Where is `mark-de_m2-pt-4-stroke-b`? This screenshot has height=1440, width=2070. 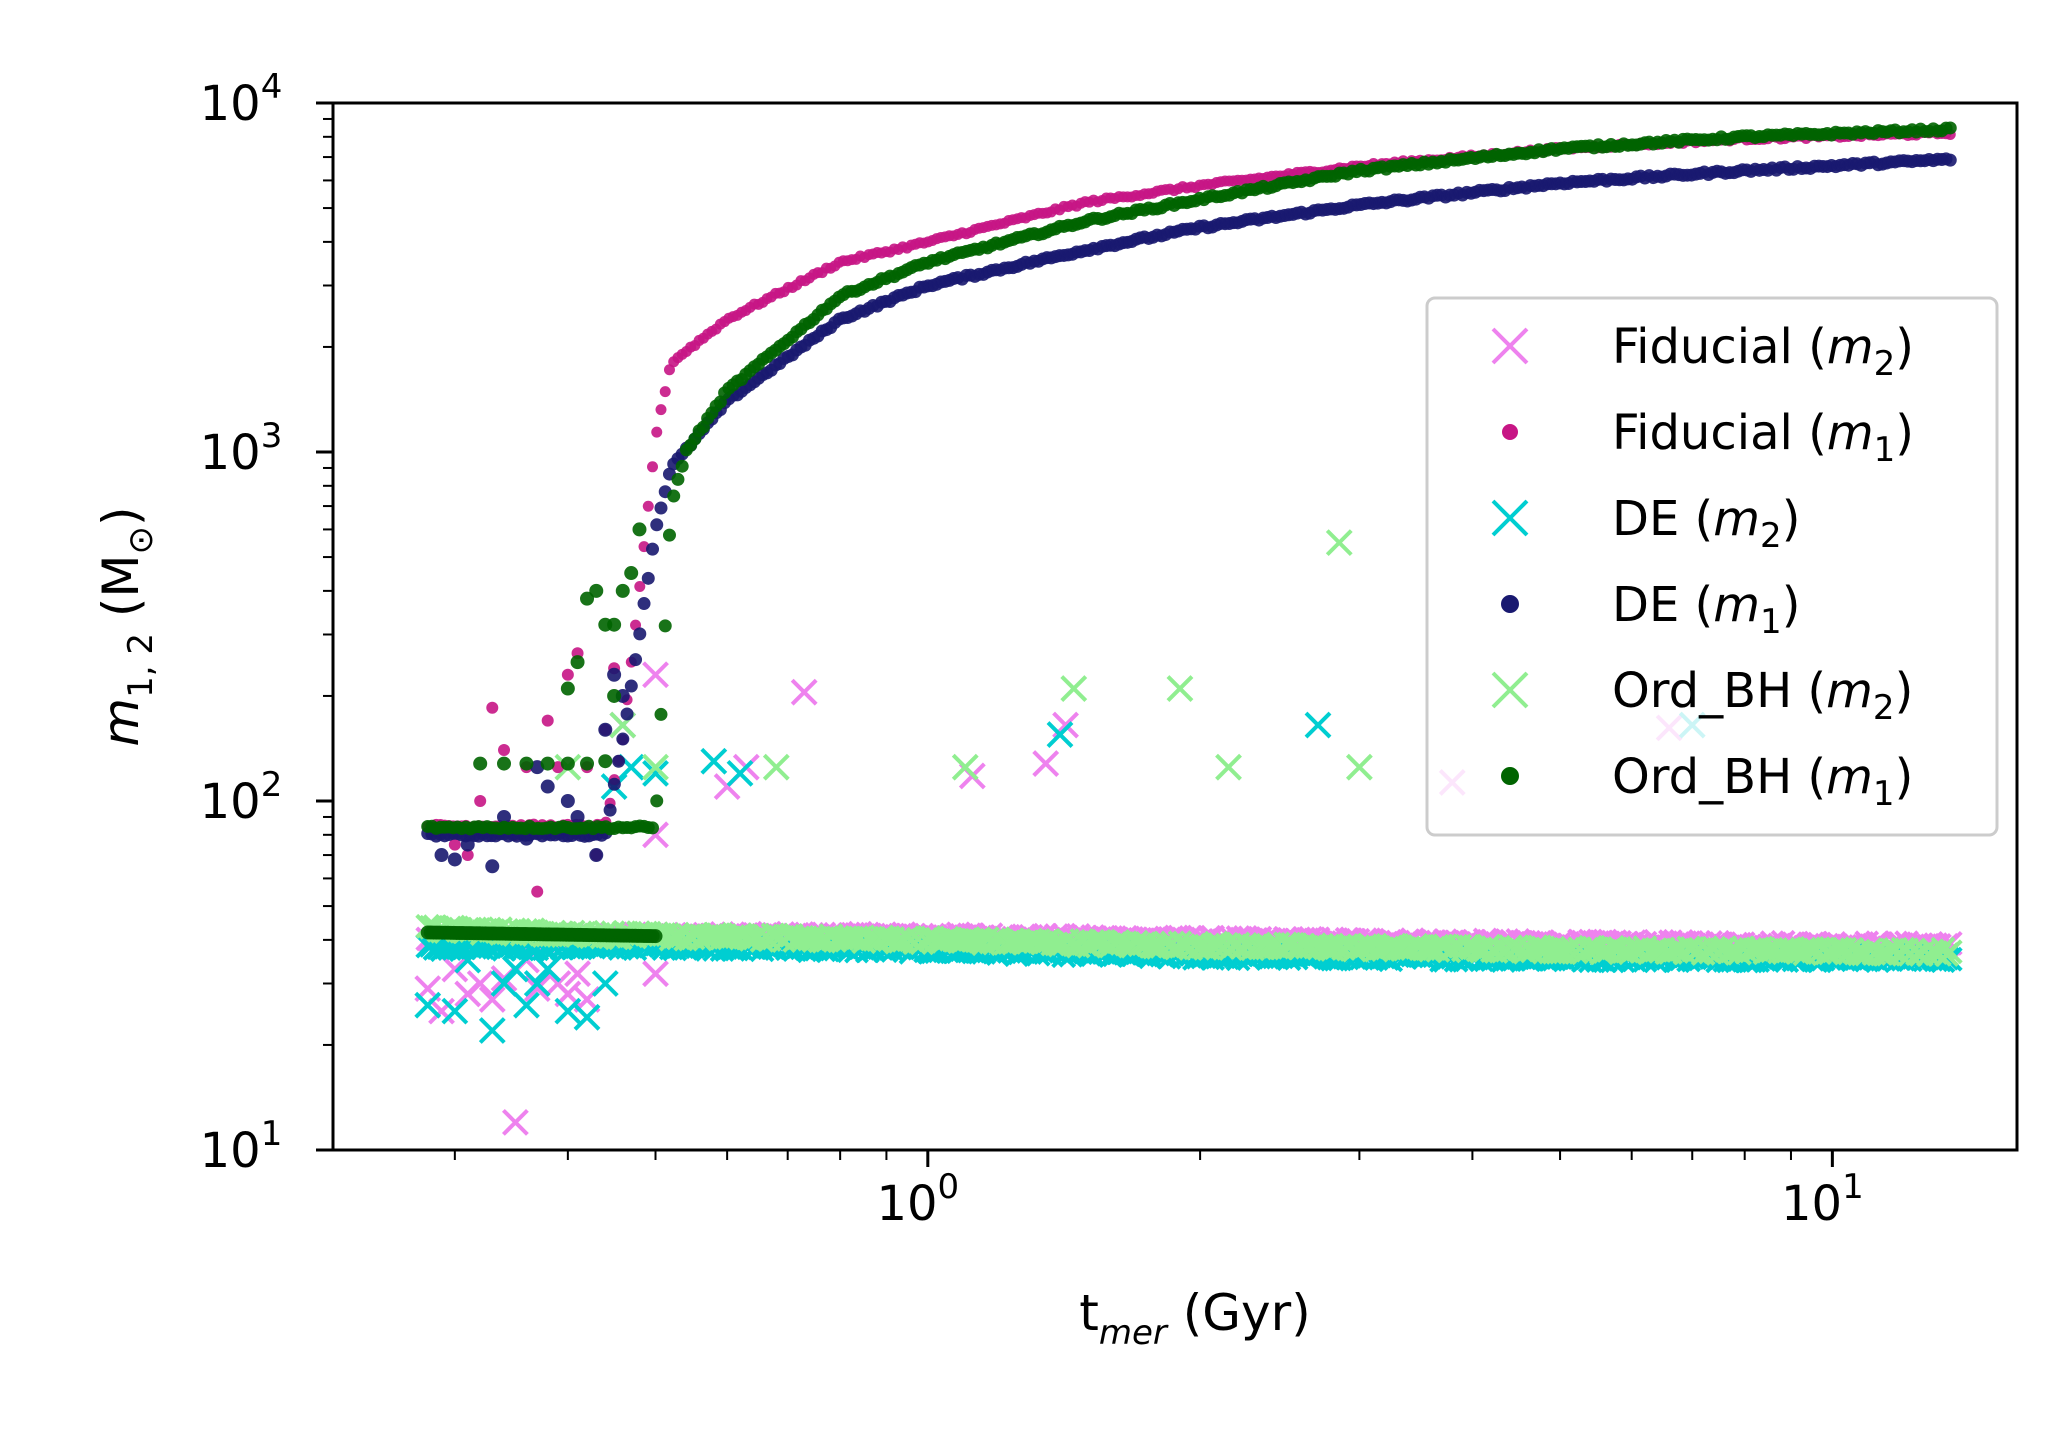
mark-de_m2-pt-4-stroke-b is located at coordinates (504, 983).